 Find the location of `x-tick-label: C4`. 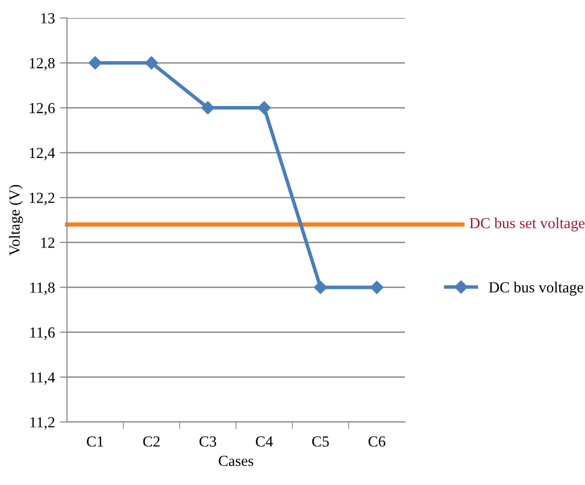

x-tick-label: C4 is located at coordinates (264, 441).